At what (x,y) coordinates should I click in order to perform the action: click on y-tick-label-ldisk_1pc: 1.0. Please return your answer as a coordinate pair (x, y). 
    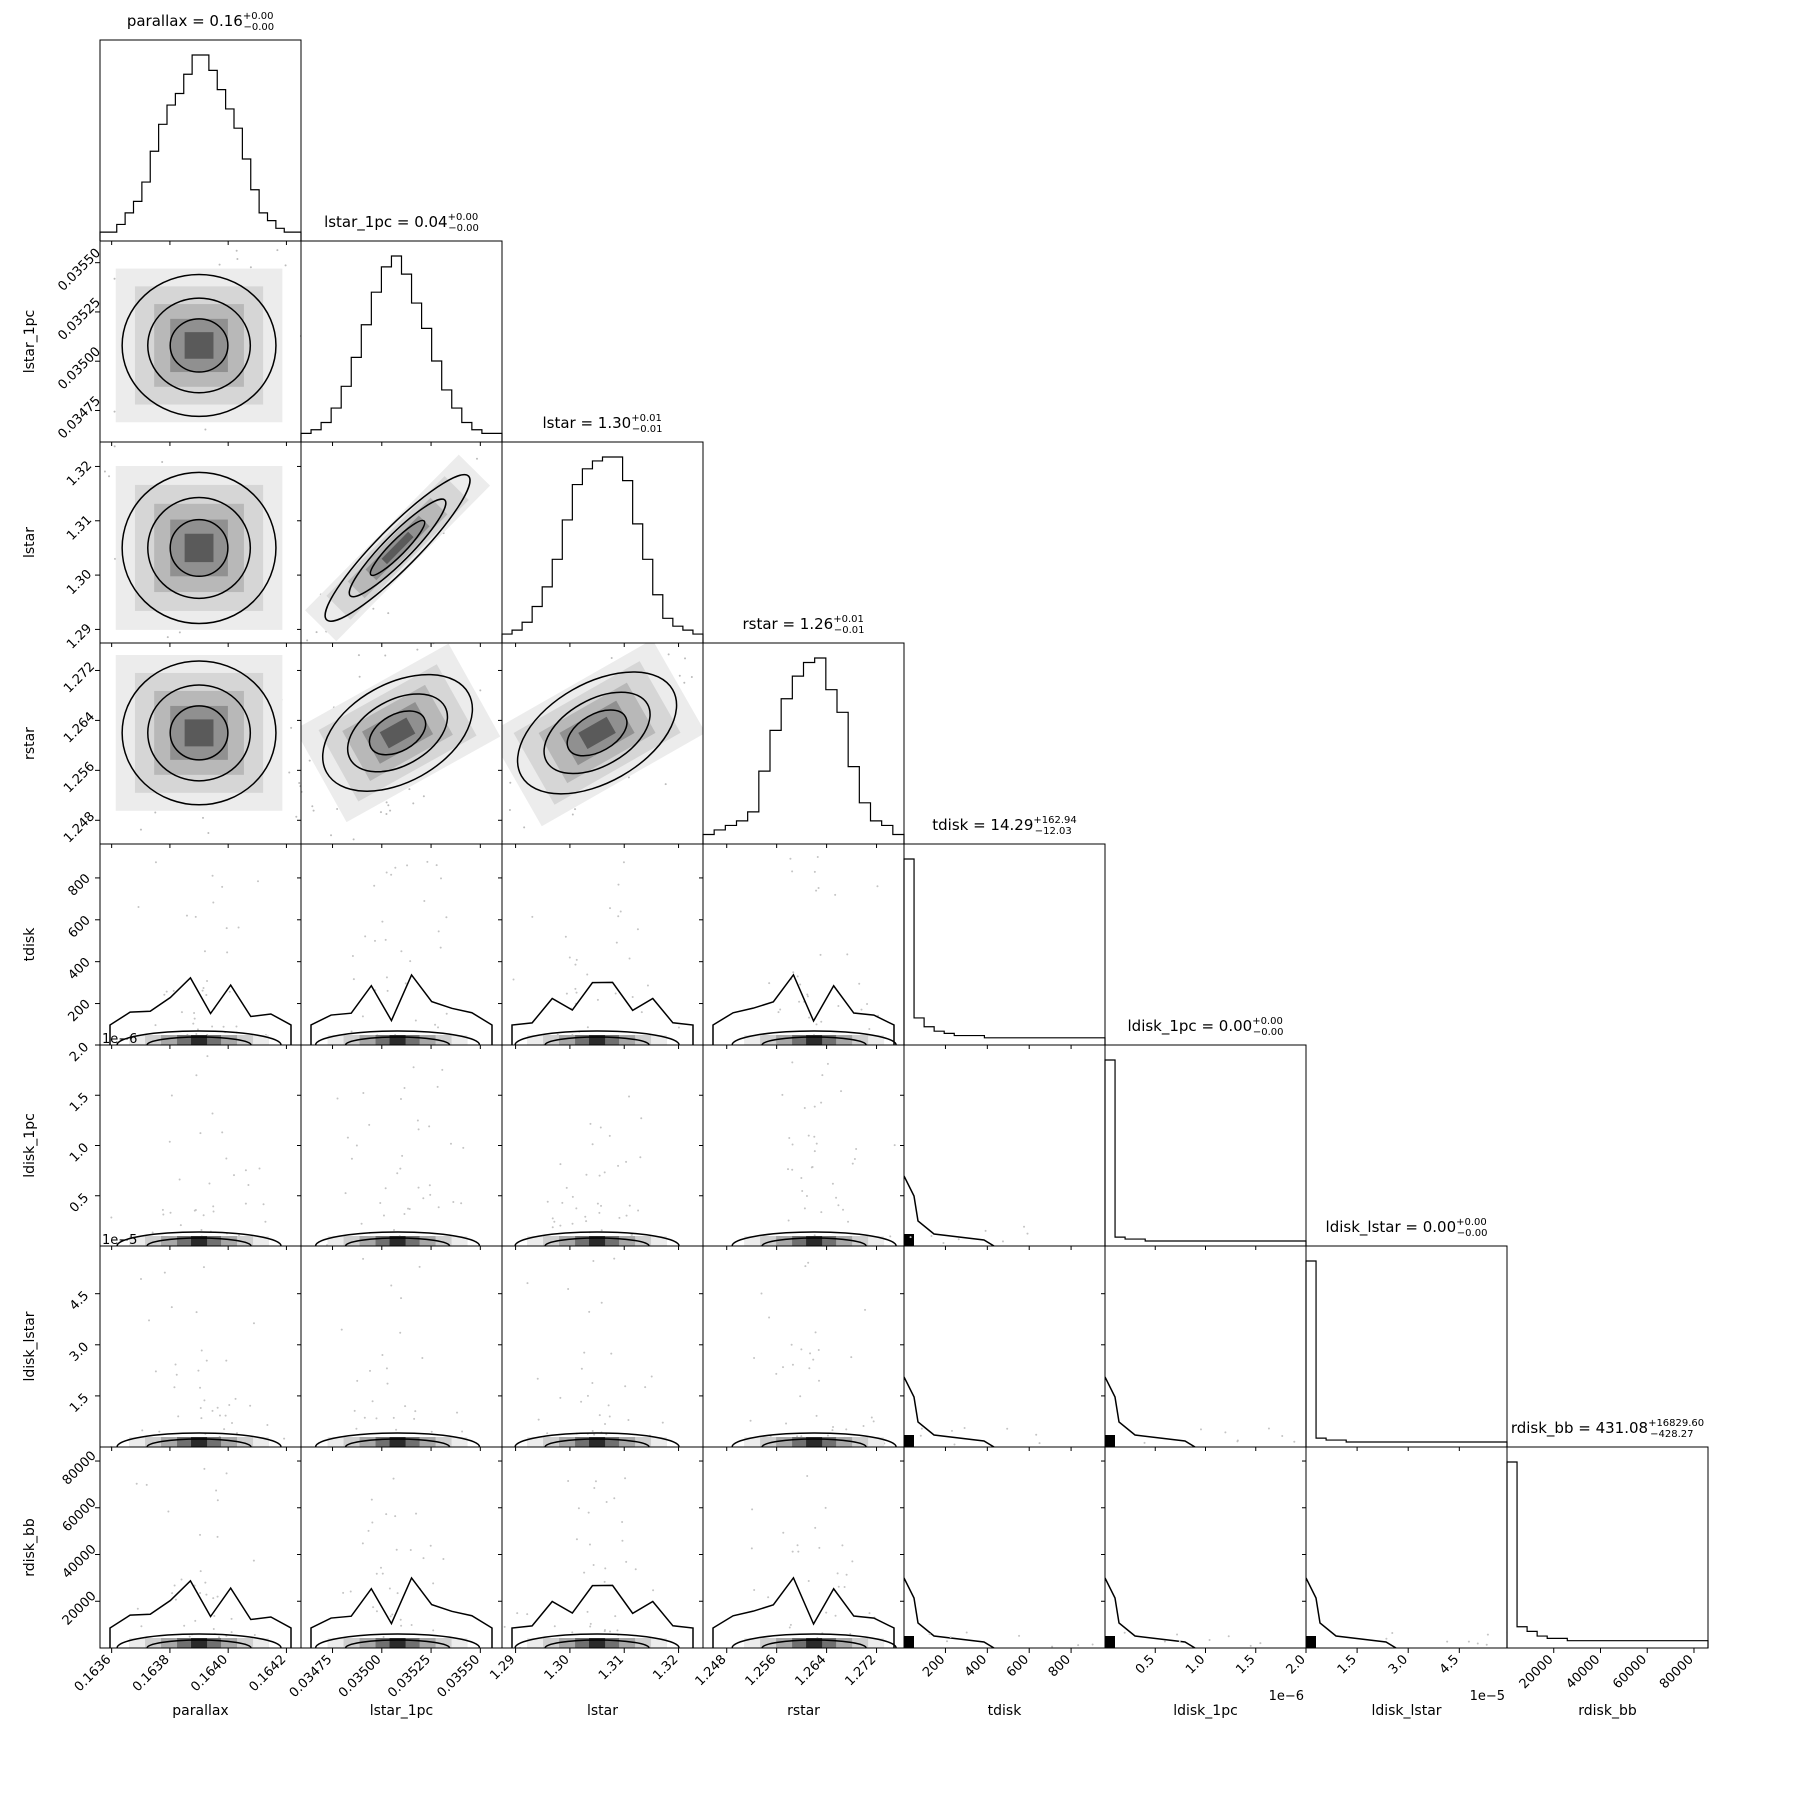
    Looking at the image, I should click on (79, 1152).